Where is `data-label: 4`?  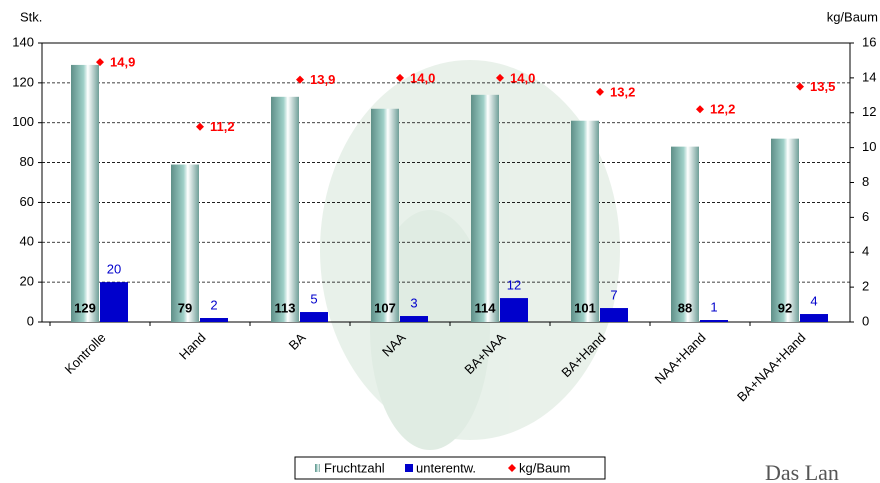
data-label: 4 is located at coordinates (813, 300).